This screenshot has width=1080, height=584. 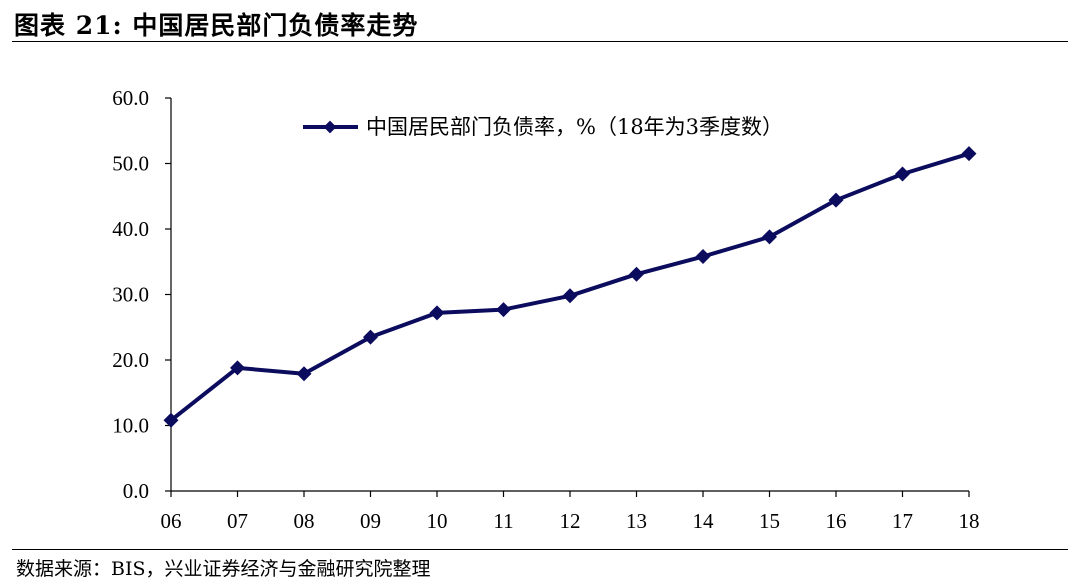 I want to click on chart-title: 图表 21: 中国居民部门负债率走势, so click(x=216, y=25).